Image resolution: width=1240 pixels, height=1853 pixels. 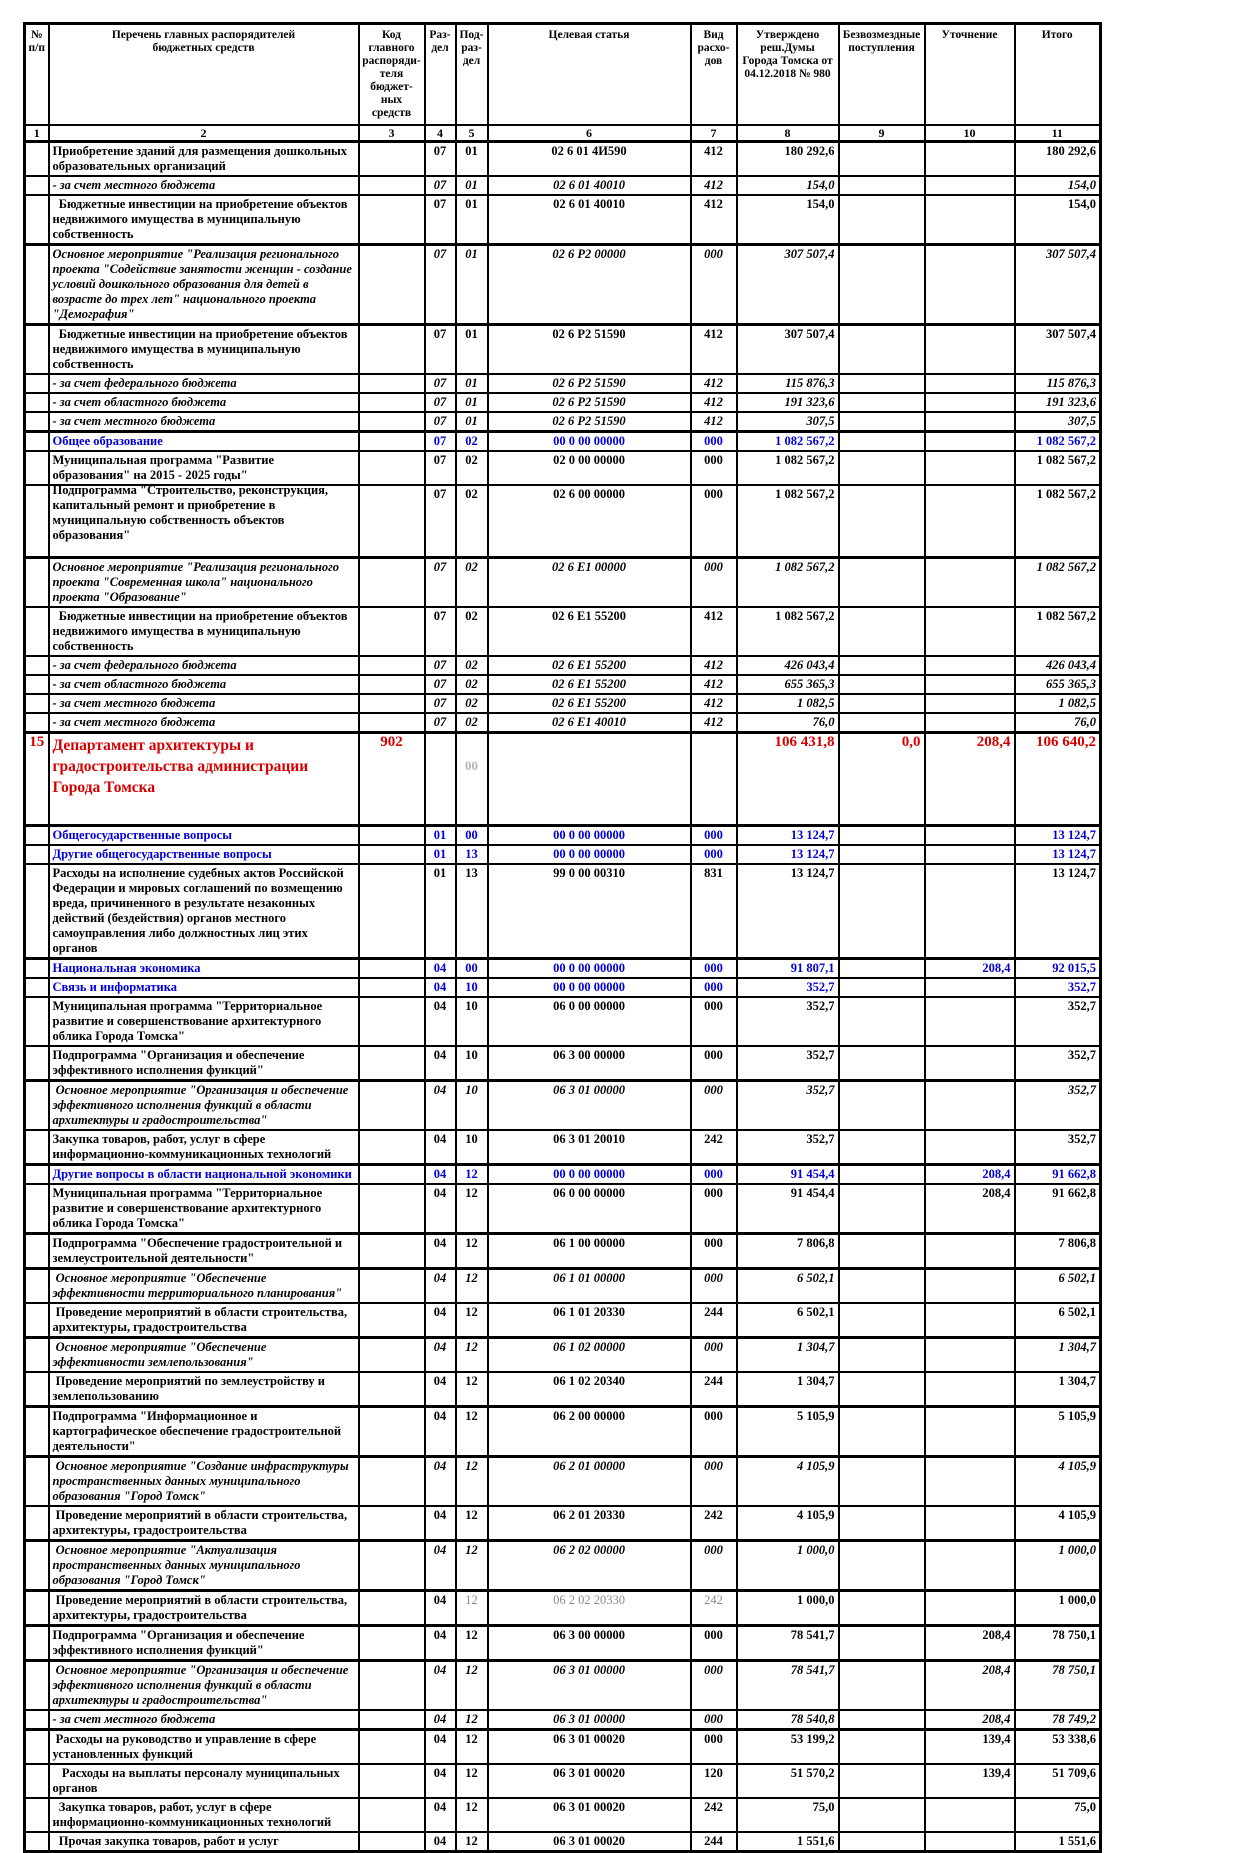 I want to click on row-approved-cell: 191 323,6, so click(x=787, y=402).